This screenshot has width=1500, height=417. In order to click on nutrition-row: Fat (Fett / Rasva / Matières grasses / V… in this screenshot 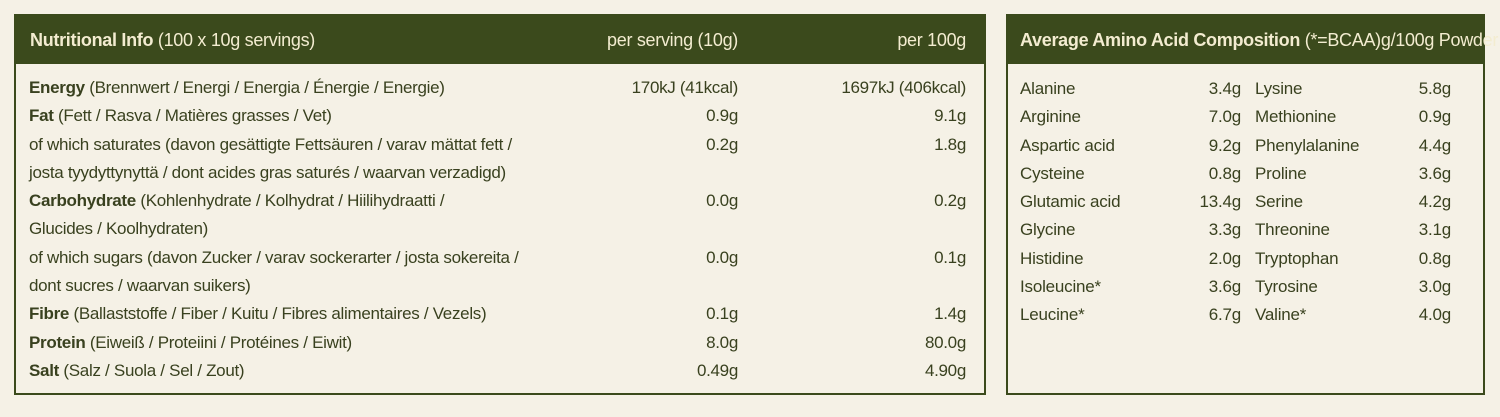, I will do `click(506, 116)`.